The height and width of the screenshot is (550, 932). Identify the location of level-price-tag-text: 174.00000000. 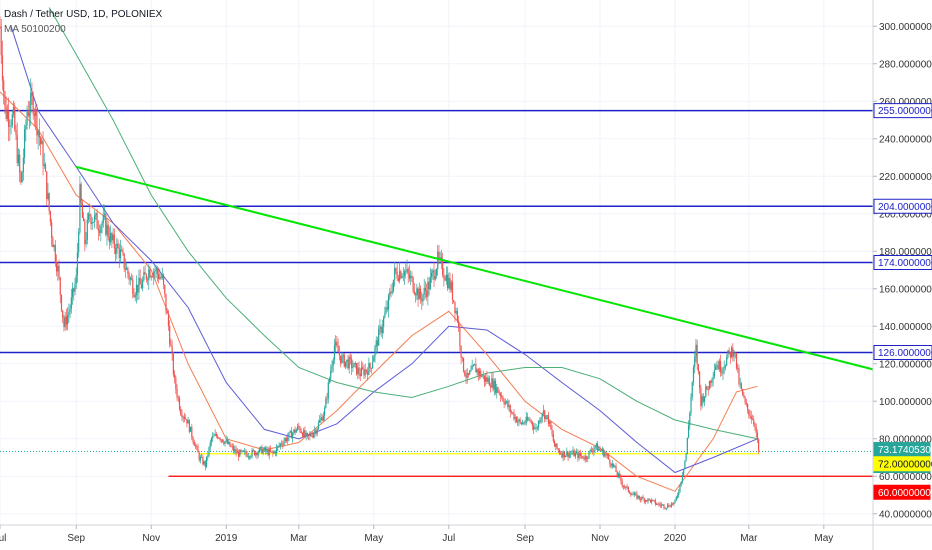
(905, 263).